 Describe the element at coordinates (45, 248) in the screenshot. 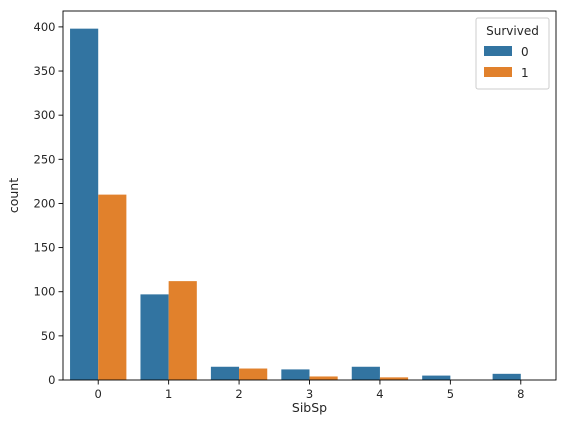

I see `y-tick-label: 150` at that location.